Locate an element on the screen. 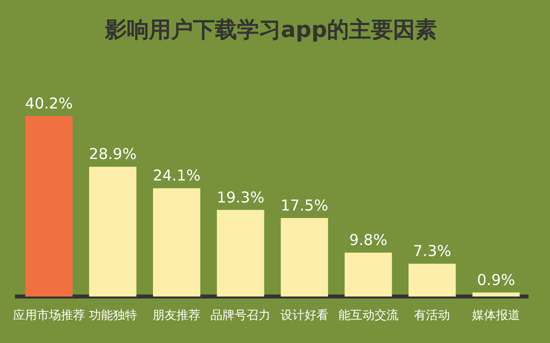 Image resolution: width=550 pixels, height=343 pixels. chart-title: 影响用户下载学习app的主要因素 is located at coordinates (271, 29).